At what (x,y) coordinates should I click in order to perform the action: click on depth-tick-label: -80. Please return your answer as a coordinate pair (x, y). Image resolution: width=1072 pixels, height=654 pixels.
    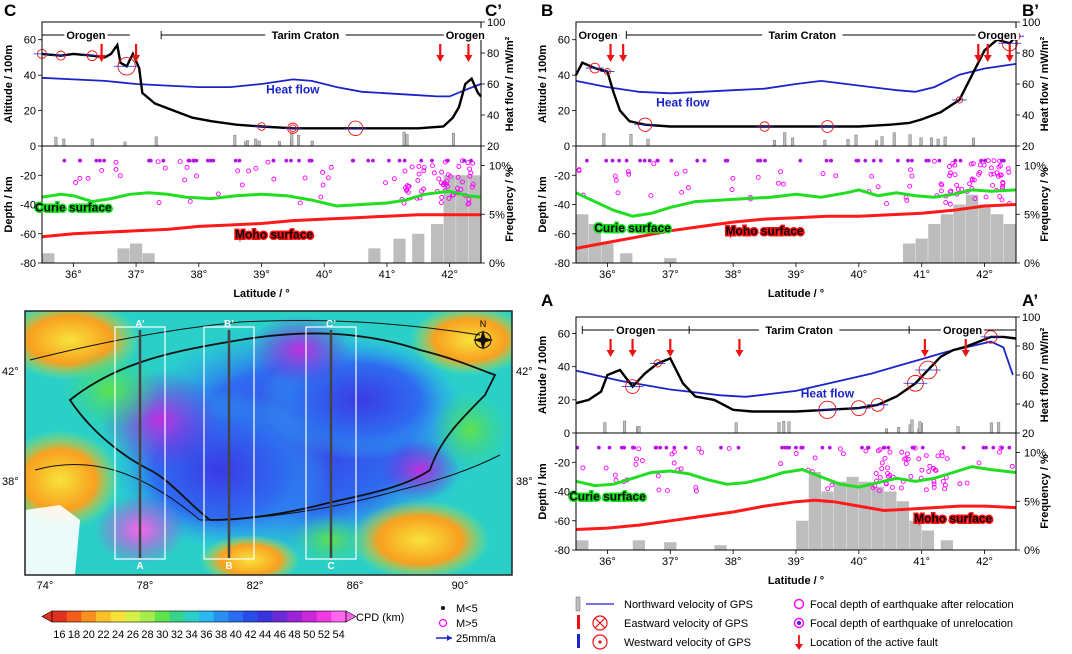
    Looking at the image, I should click on (562, 264).